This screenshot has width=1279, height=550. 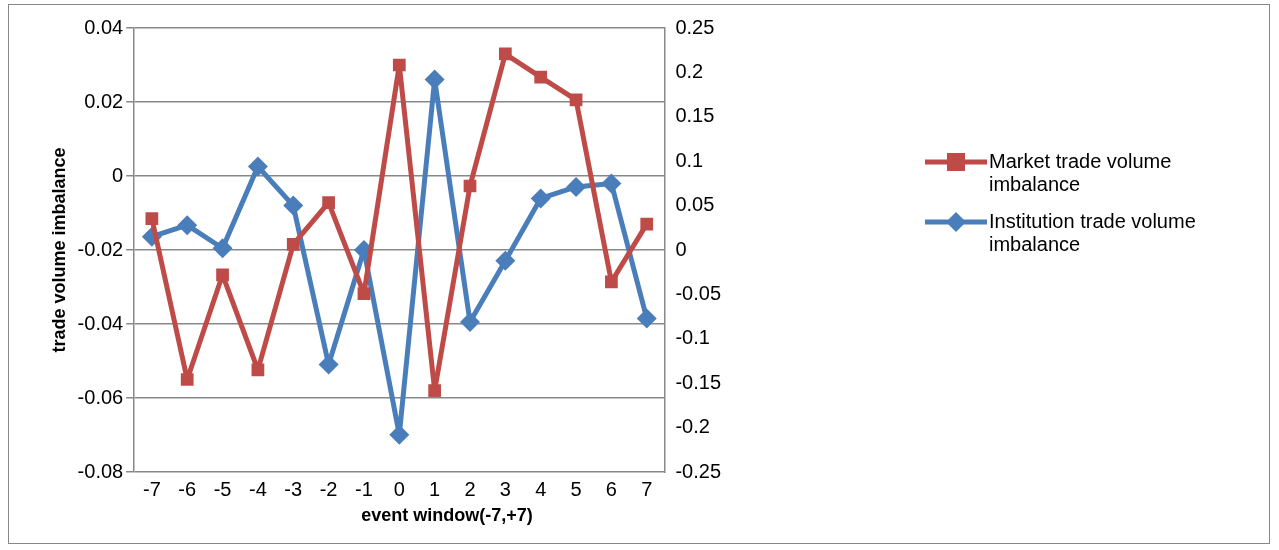 What do you see at coordinates (100, 396) in the screenshot?
I see `y-tick-label: -0.06` at bounding box center [100, 396].